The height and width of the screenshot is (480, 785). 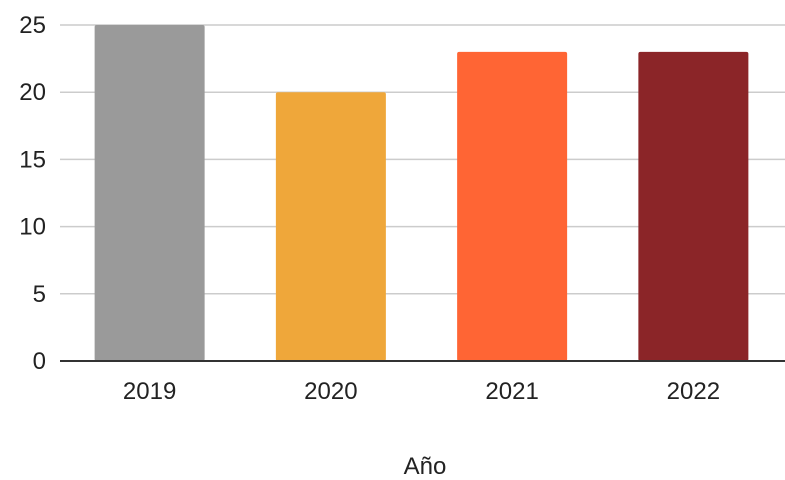 I want to click on x-axis-title: Año, so click(x=425, y=466).